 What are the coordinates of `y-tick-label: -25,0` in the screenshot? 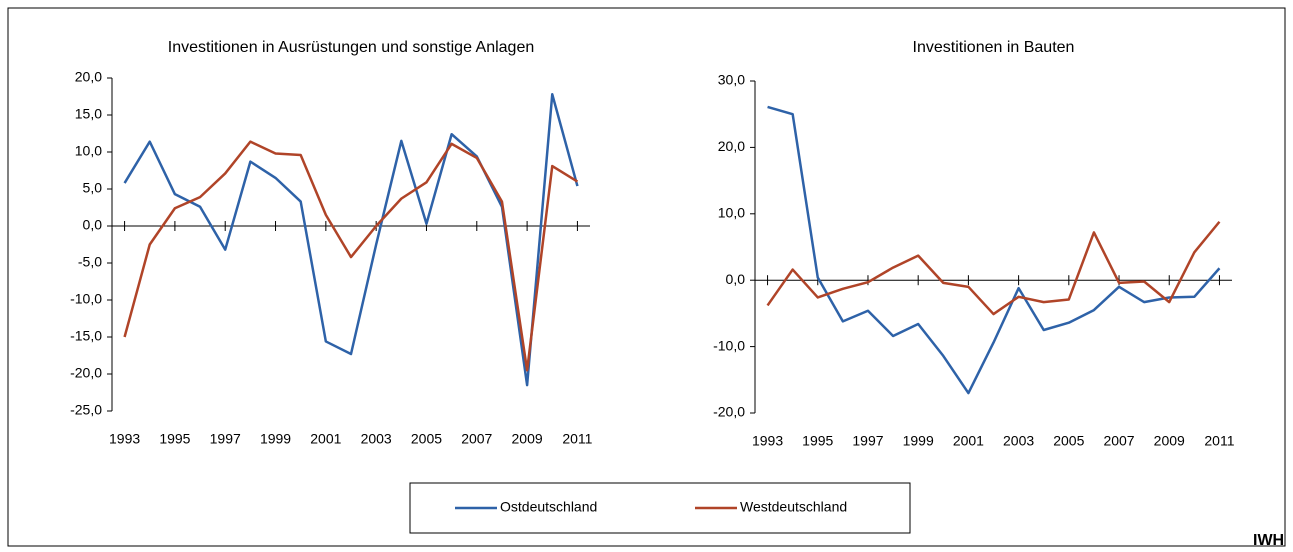 It's located at (86, 410).